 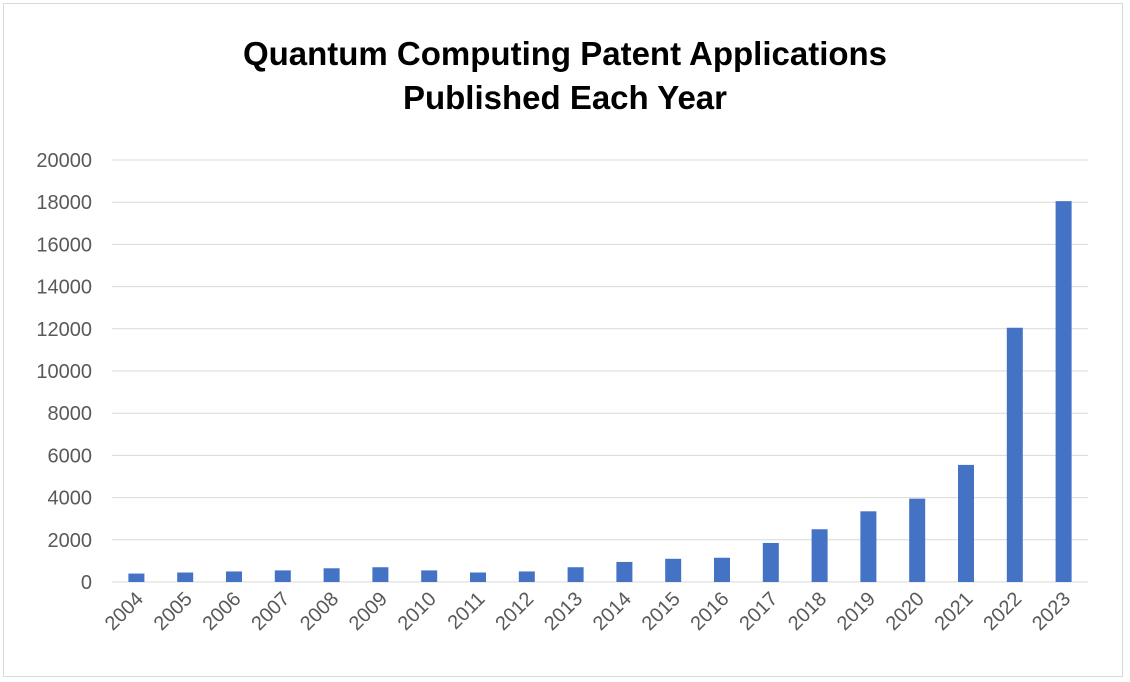 What do you see at coordinates (136, 577) in the screenshot?
I see `bar-2004` at bounding box center [136, 577].